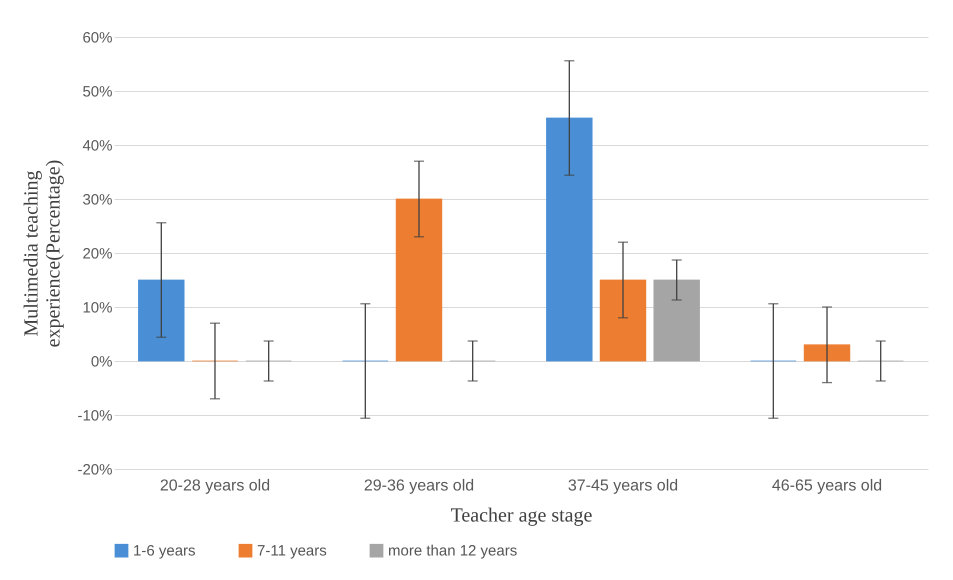 The image size is (953, 580). What do you see at coordinates (97, 146) in the screenshot?
I see `y-tick-label: 40%` at bounding box center [97, 146].